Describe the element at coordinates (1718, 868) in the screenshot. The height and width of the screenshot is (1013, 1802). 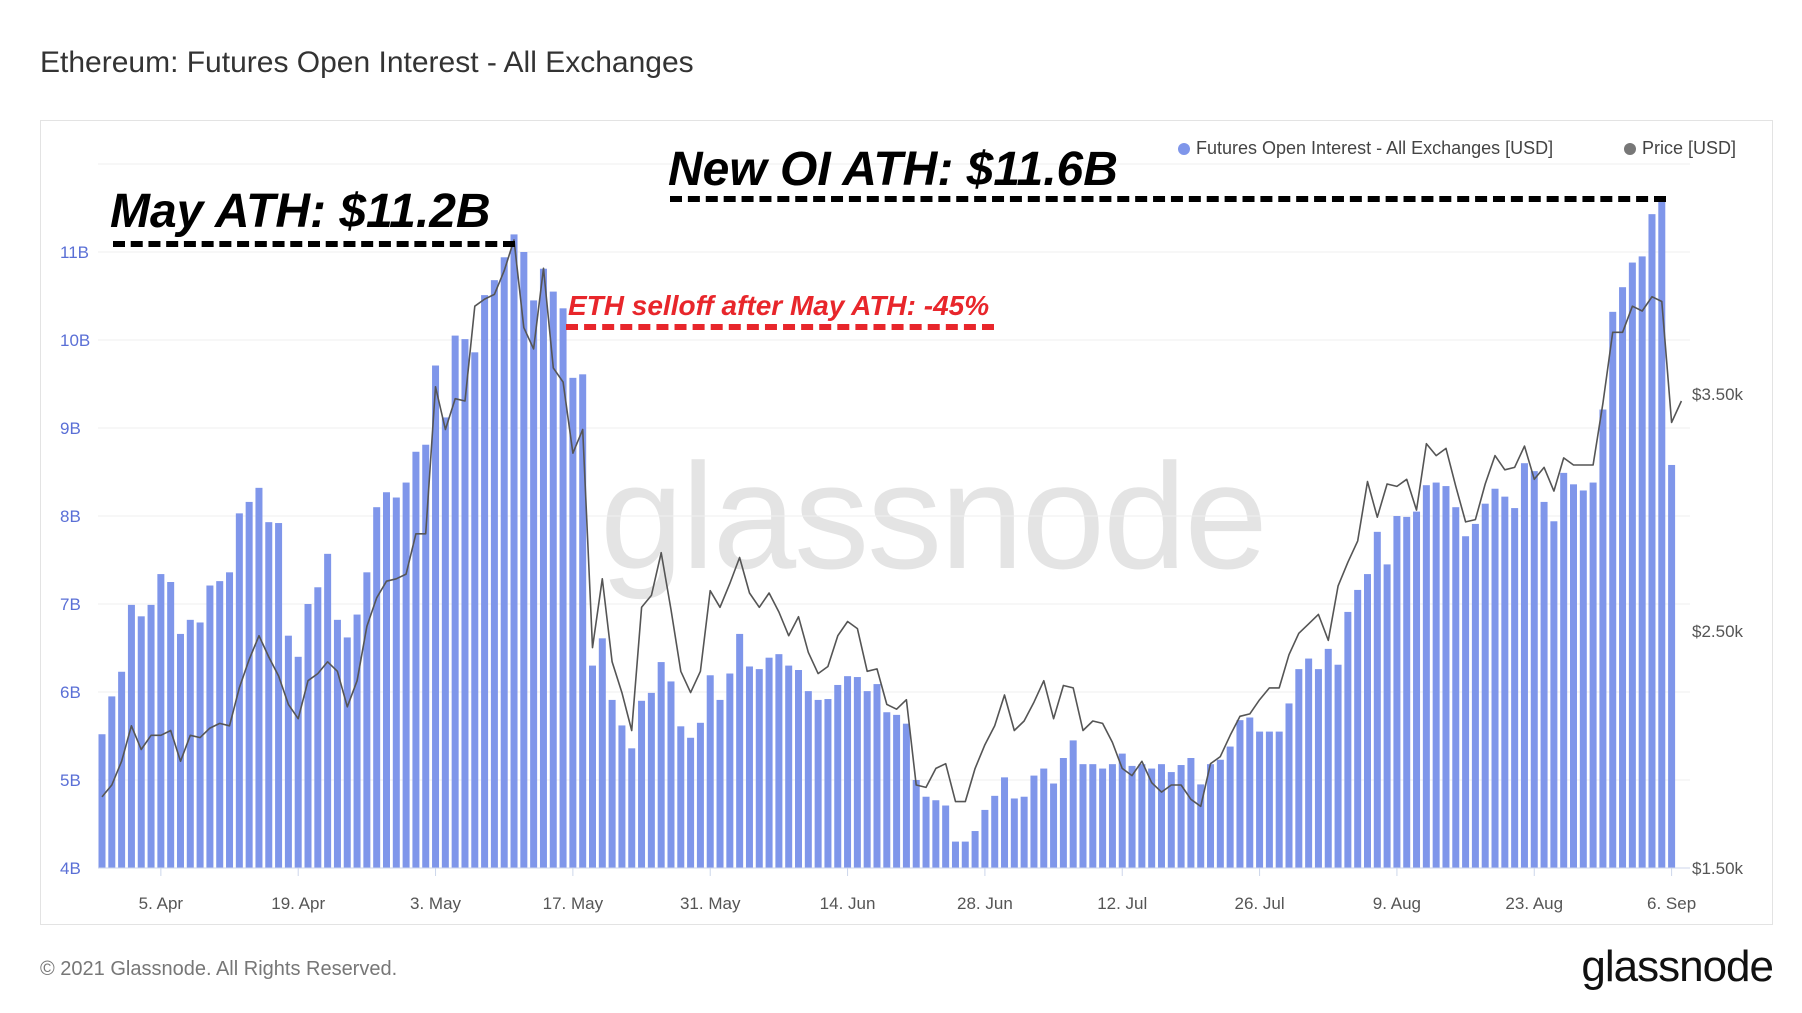
I see `y-right-tick-label: $1.50k` at that location.